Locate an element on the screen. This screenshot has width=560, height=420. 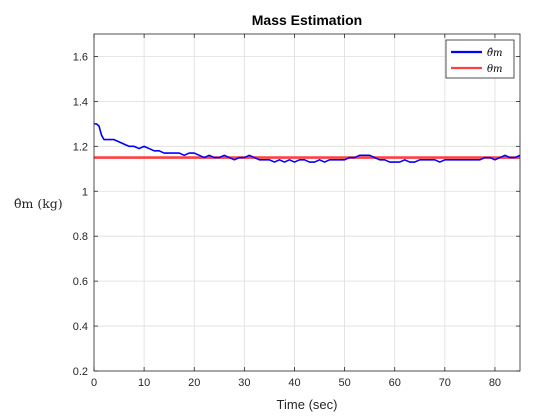
legend-box is located at coordinates (480, 59).